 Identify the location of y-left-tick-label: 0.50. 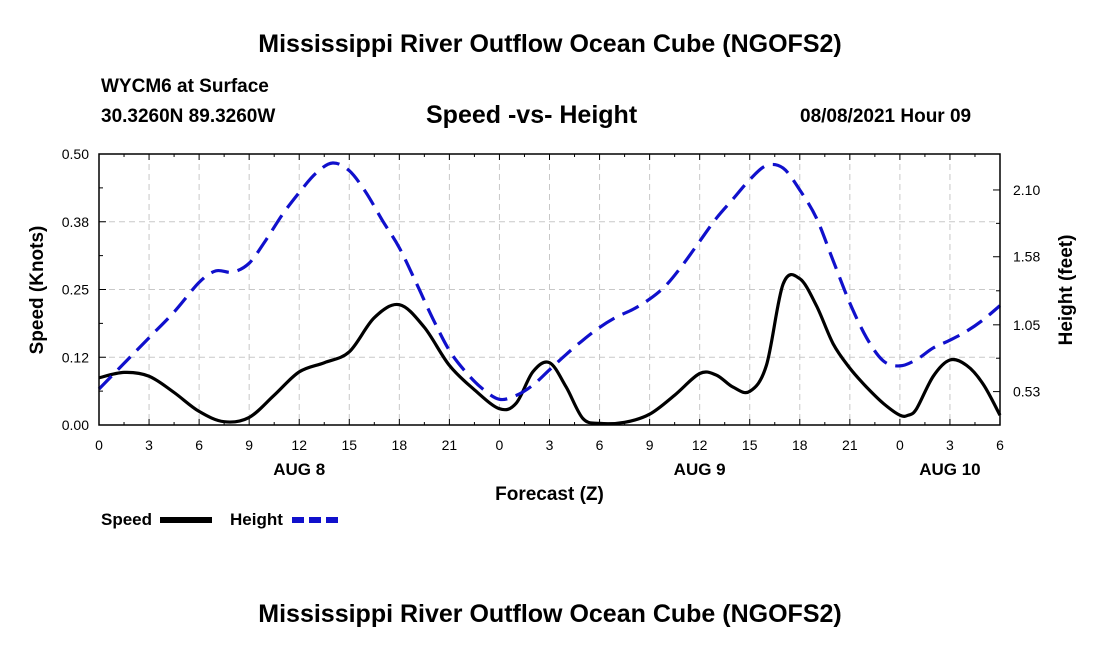
(75, 154).